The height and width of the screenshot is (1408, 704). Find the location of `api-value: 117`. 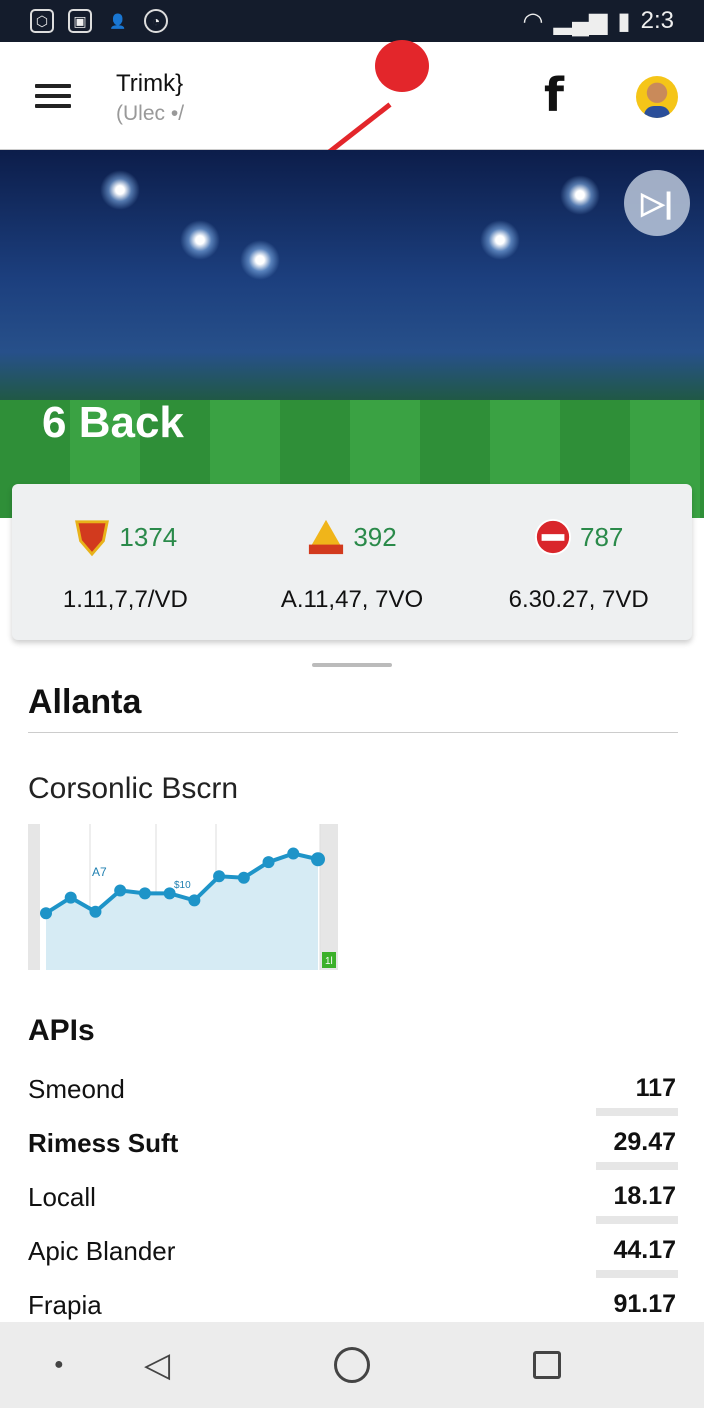

api-value: 117 is located at coordinates (637, 1095).